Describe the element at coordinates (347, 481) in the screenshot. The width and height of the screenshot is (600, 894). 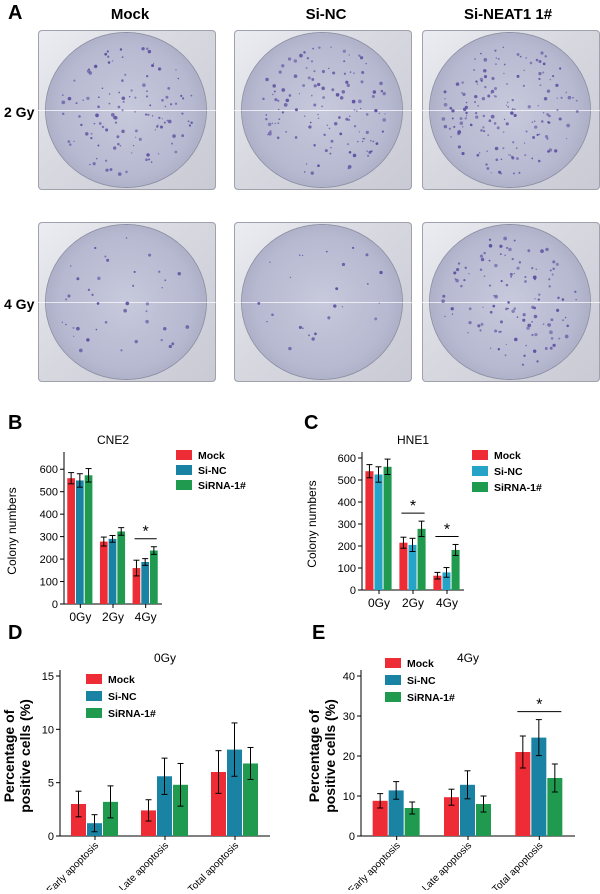
I see `y-tick-label: 500` at that location.